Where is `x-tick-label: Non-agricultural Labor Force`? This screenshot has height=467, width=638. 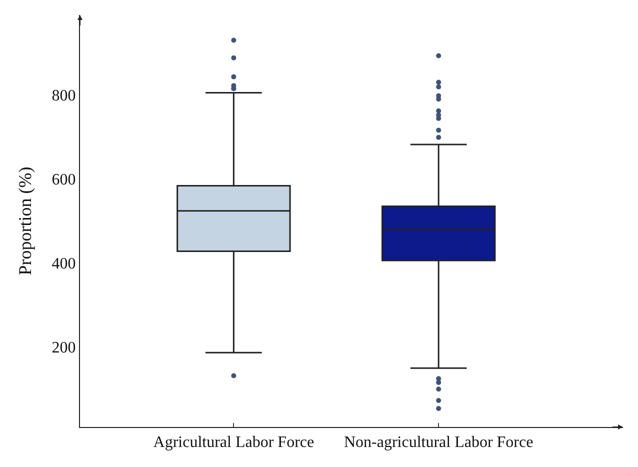
x-tick-label: Non-agricultural Labor Force is located at coordinates (439, 443).